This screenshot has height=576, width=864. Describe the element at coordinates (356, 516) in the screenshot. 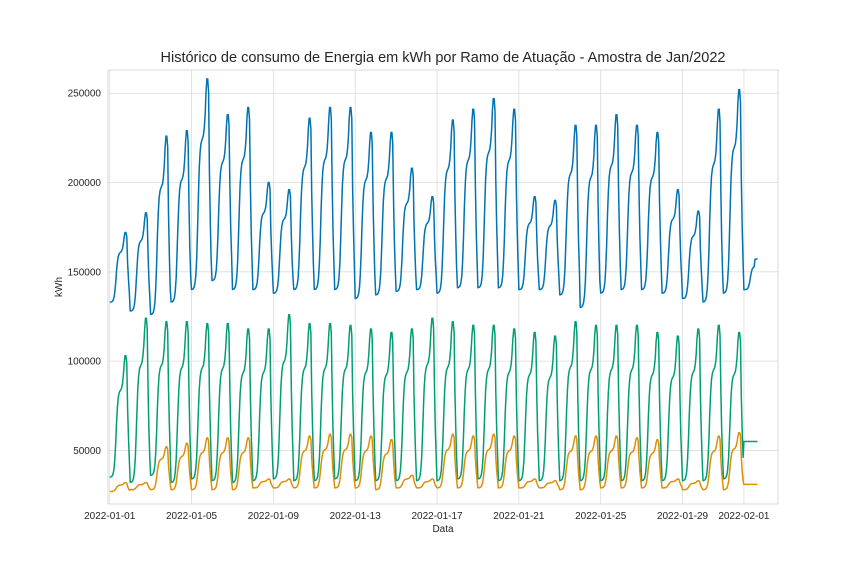

I see `x-tick-label: 2022-01-13` at that location.